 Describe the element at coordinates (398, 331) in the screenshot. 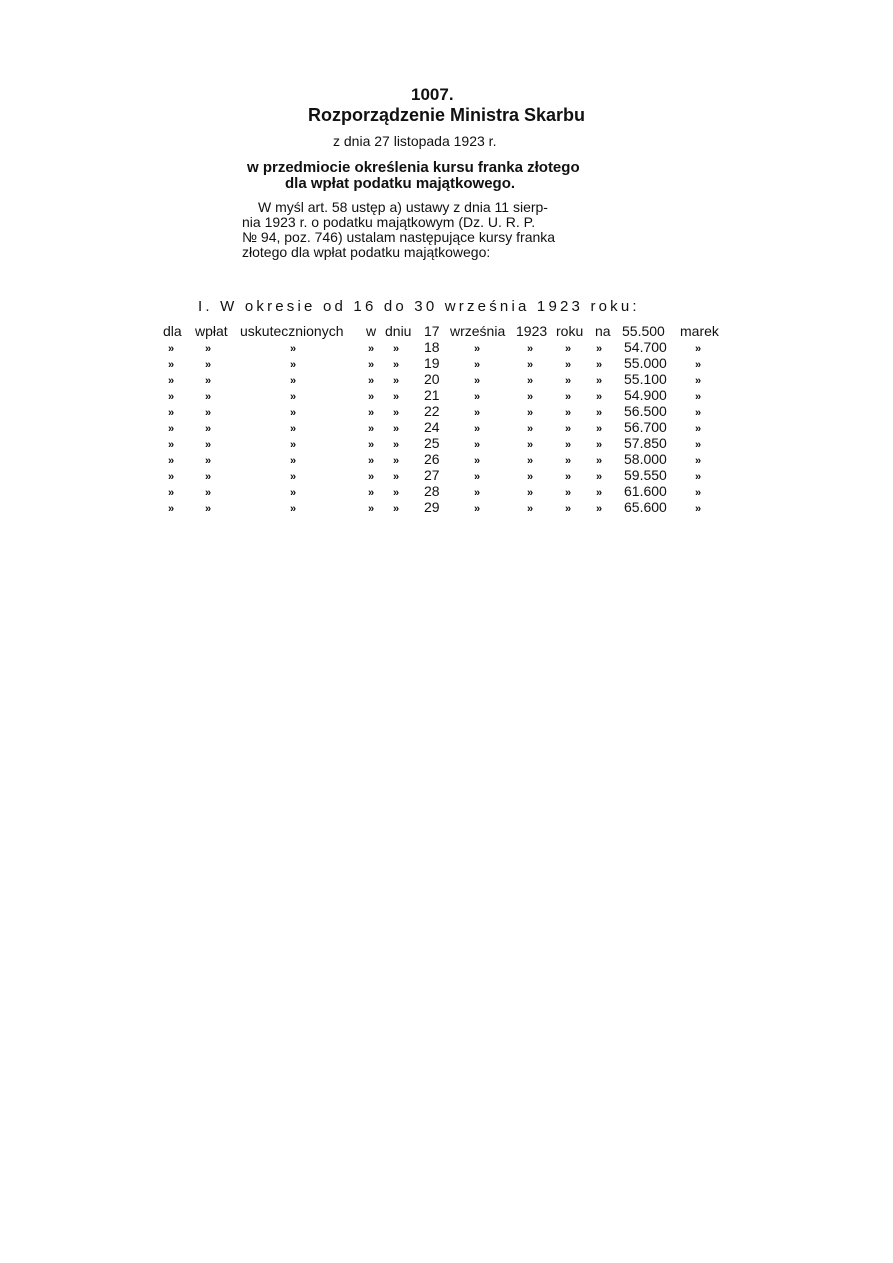

I see `header-word: dniu` at that location.